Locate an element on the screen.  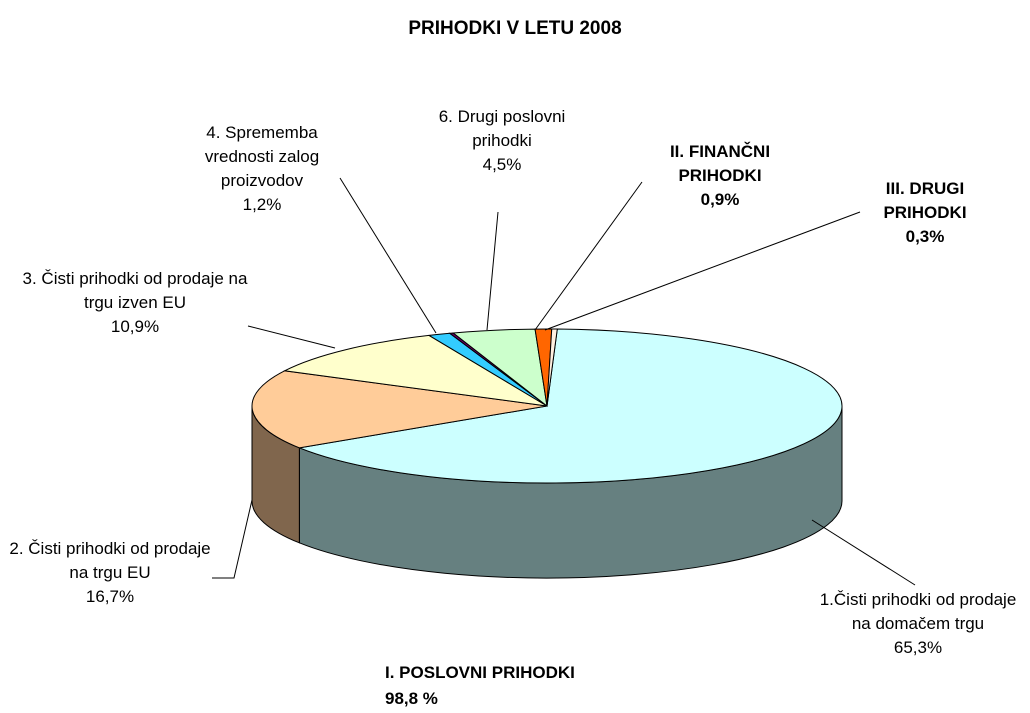
value-label: 4,5% is located at coordinates (502, 164).